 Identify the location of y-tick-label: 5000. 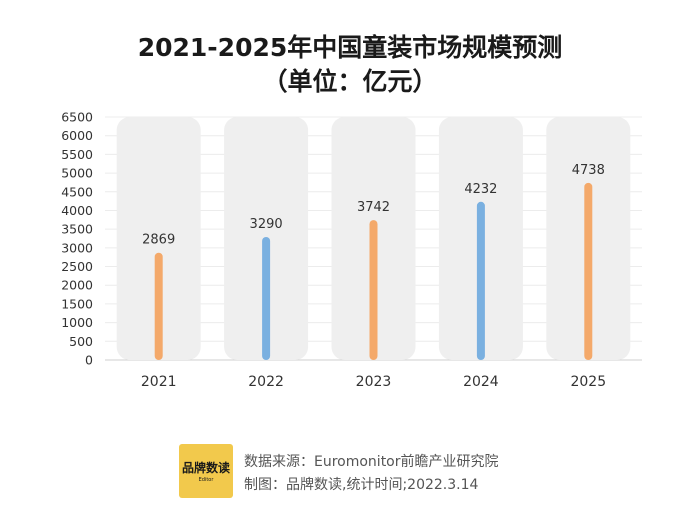
(77, 173).